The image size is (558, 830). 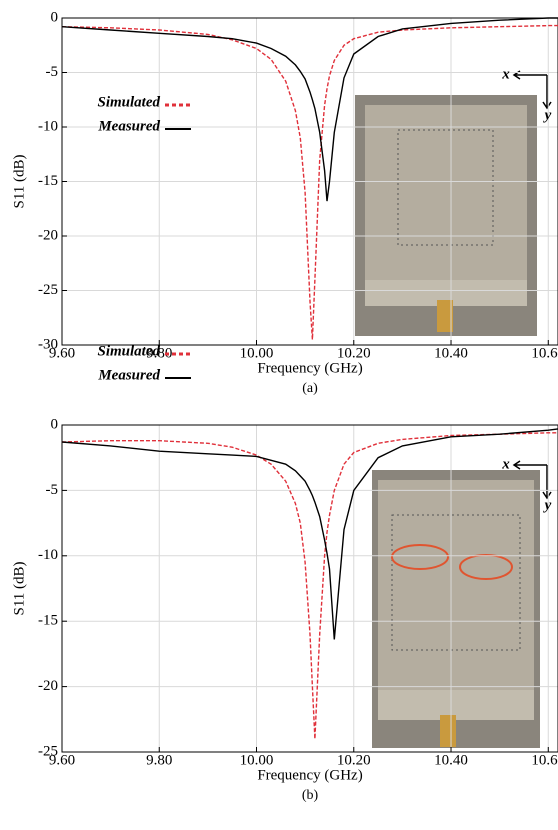 I want to click on y-tick-label: -30, so click(x=48, y=344).